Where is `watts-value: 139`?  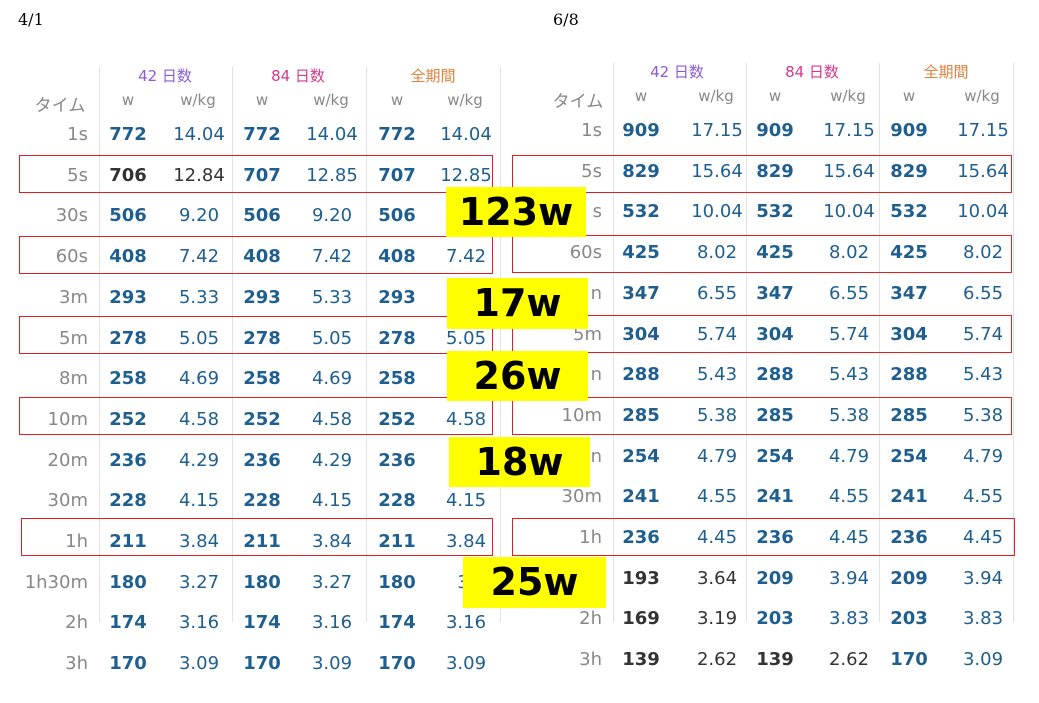
watts-value: 139 is located at coordinates (775, 660).